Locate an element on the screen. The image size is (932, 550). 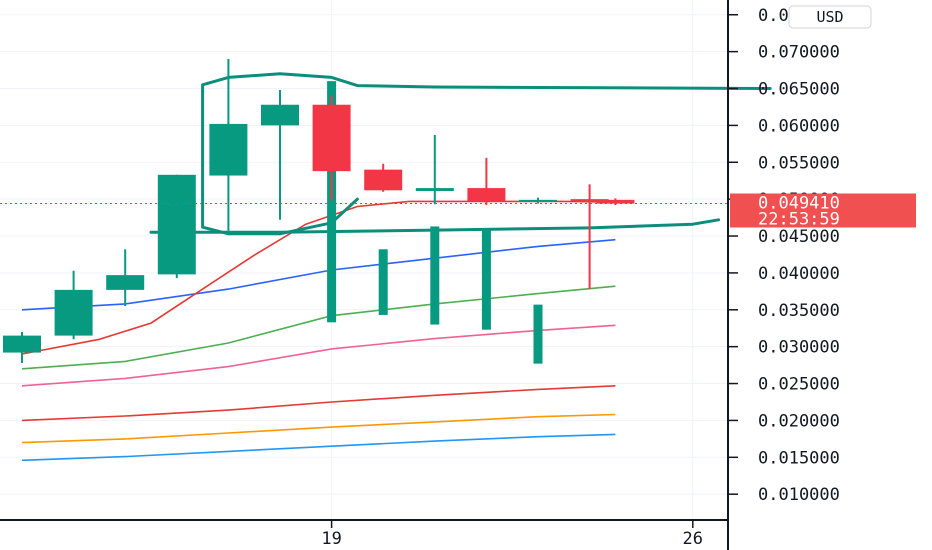
price-tick-label: 0.015000 is located at coordinates (799, 458).